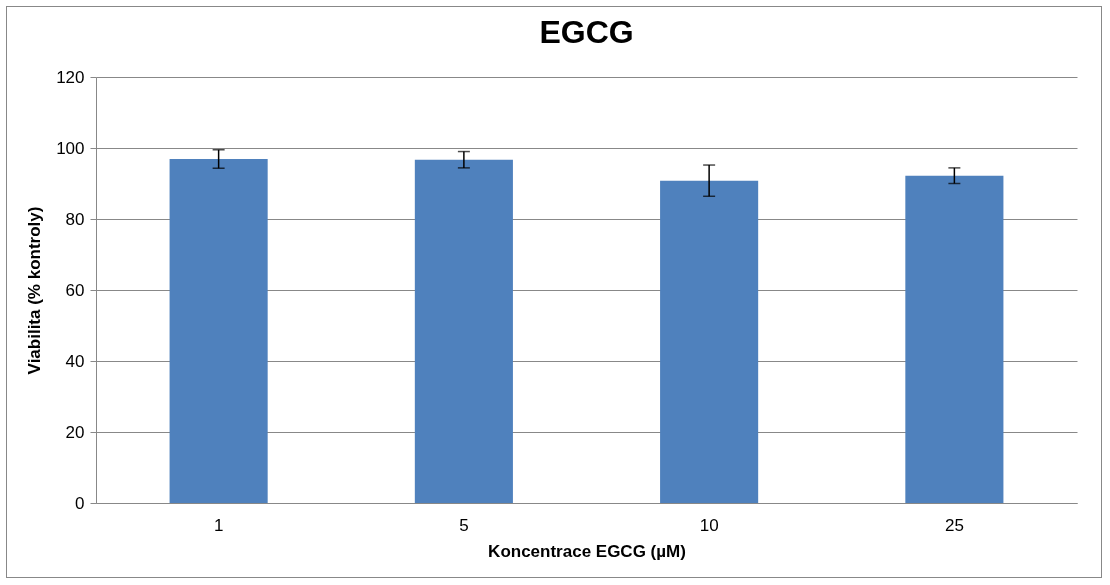 This screenshot has height=585, width=1110. I want to click on y-tick-label: 120, so click(70, 77).